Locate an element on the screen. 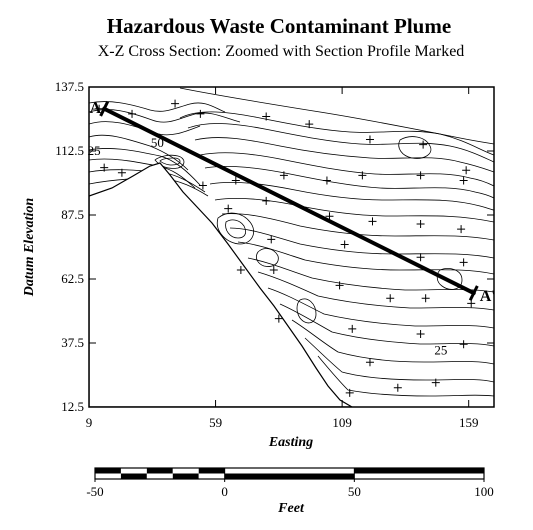 The height and width of the screenshot is (530, 533). section-profile-end-marker is located at coordinates (473, 293).